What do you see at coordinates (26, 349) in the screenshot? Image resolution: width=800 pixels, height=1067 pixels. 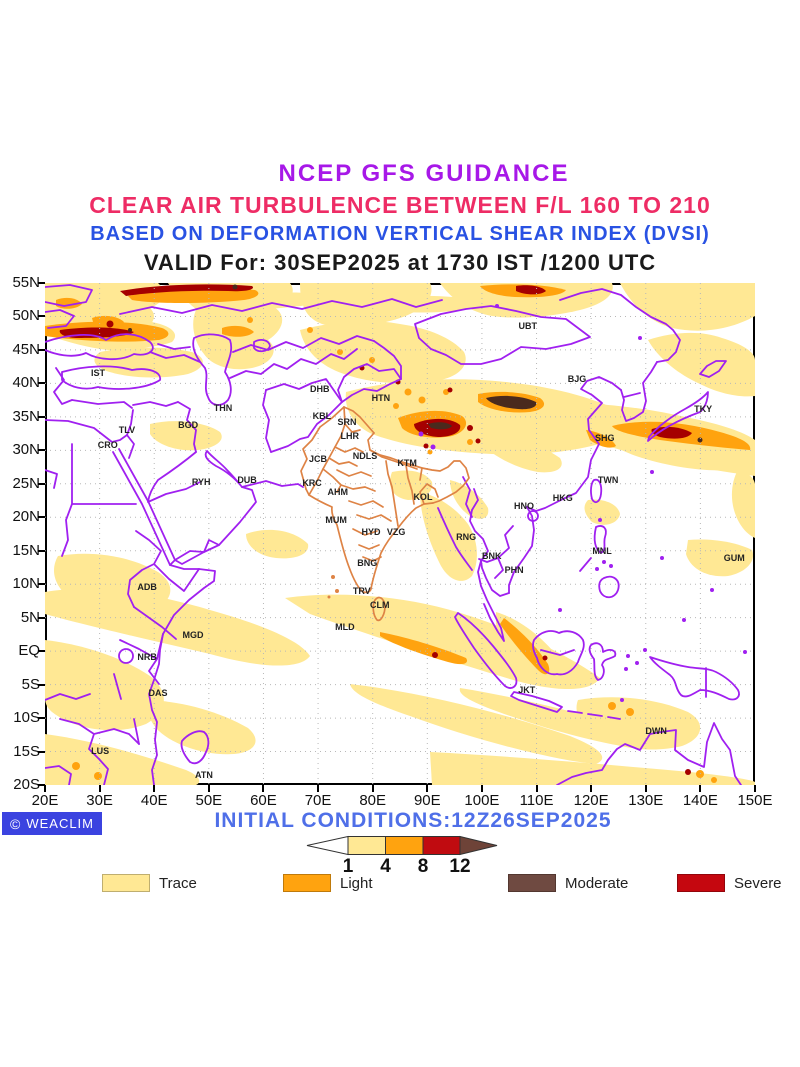 I see `lat-axis-label: 45N` at bounding box center [26, 349].